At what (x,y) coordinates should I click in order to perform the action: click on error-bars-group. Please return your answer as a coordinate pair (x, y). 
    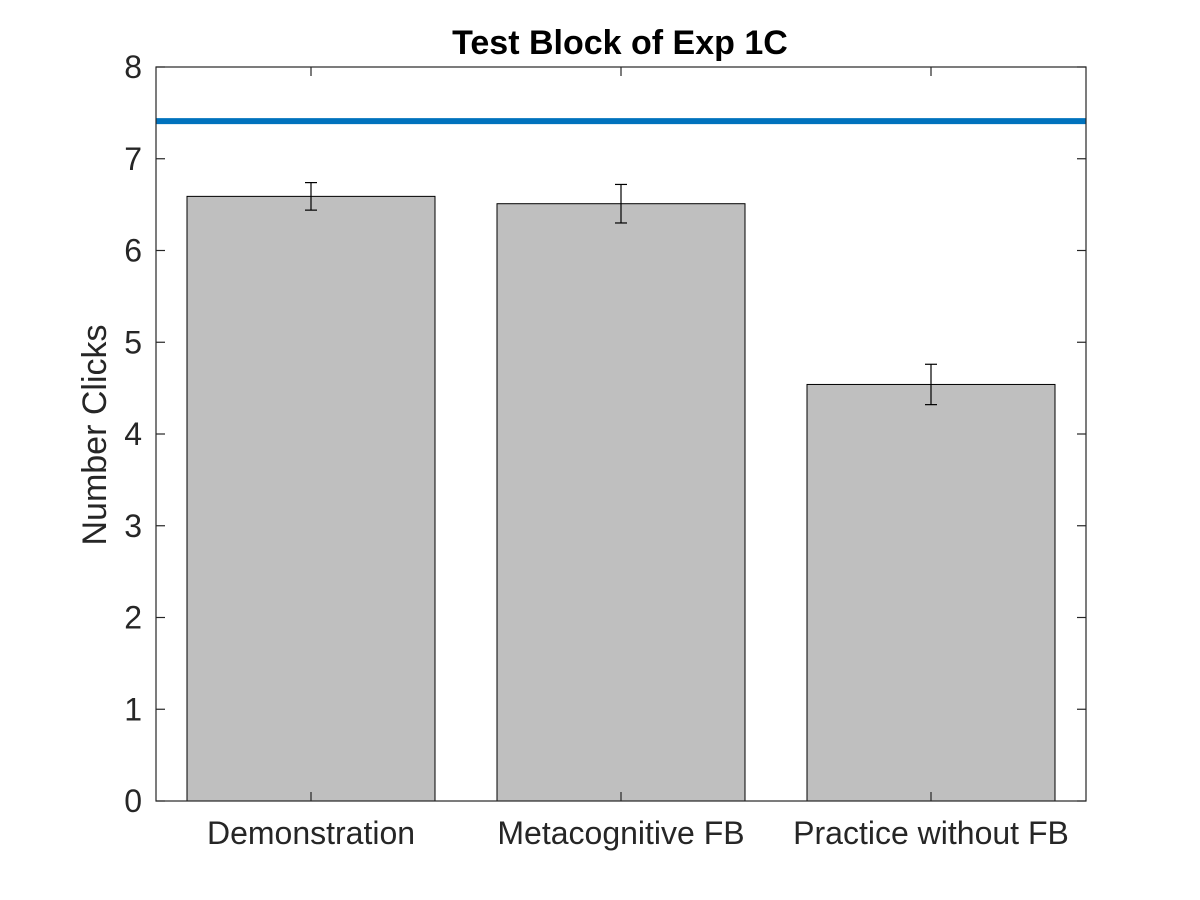
    Looking at the image, I should click on (621, 294).